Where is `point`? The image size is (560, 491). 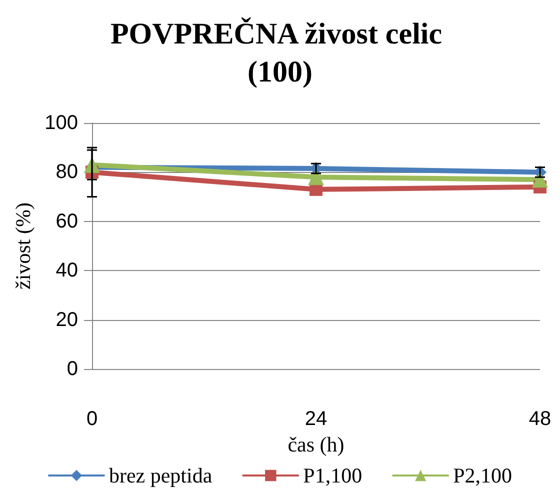 point is located at coordinates (316, 177).